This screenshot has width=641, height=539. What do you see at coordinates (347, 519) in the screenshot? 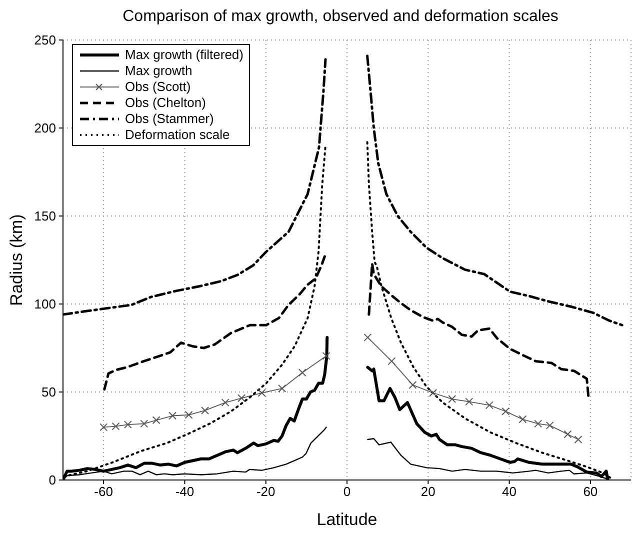
I see `x-axis-title: Latitude` at bounding box center [347, 519].